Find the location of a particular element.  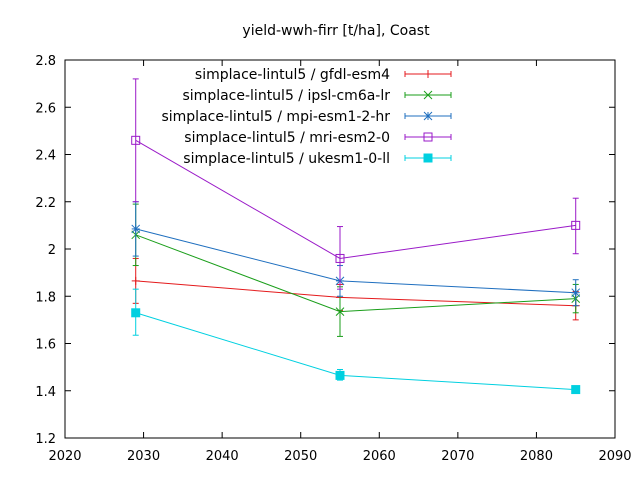

y-tick-label: 1.4 is located at coordinates (45, 392).